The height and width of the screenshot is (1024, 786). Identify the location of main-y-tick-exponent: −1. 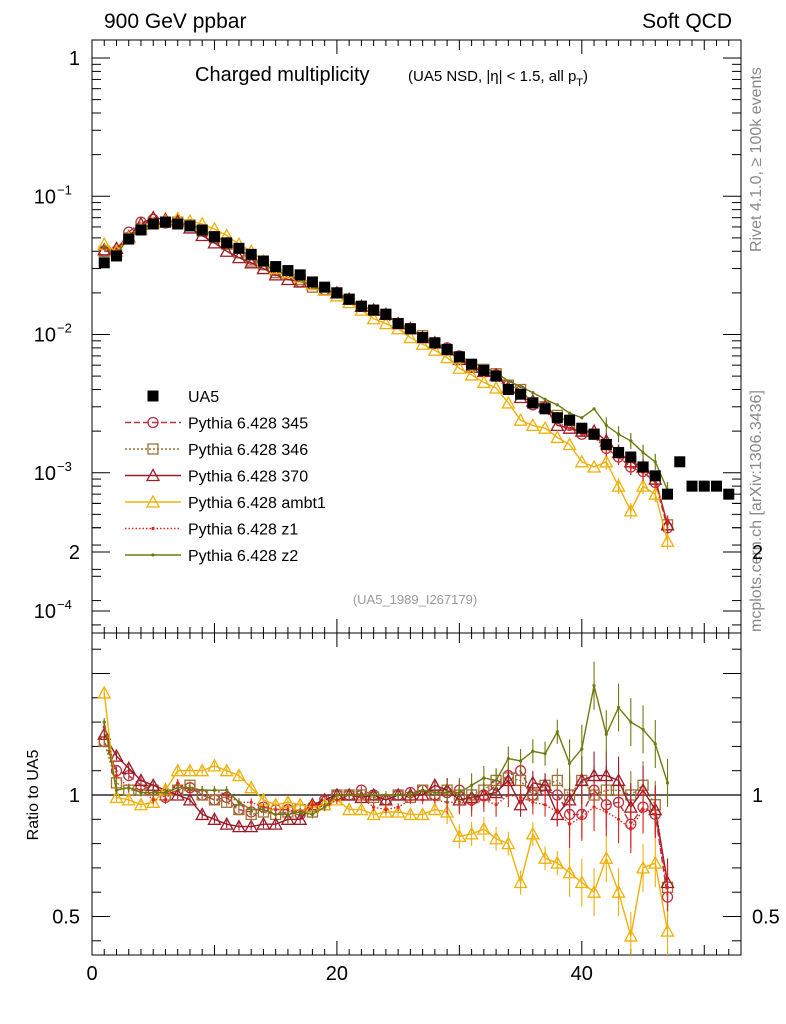
(64, 189).